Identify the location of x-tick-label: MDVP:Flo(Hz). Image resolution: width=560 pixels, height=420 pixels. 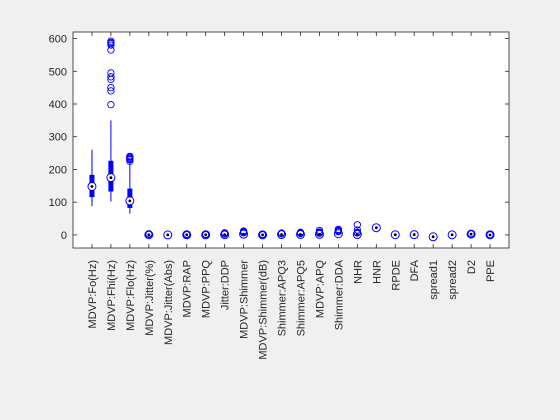
(131, 295).